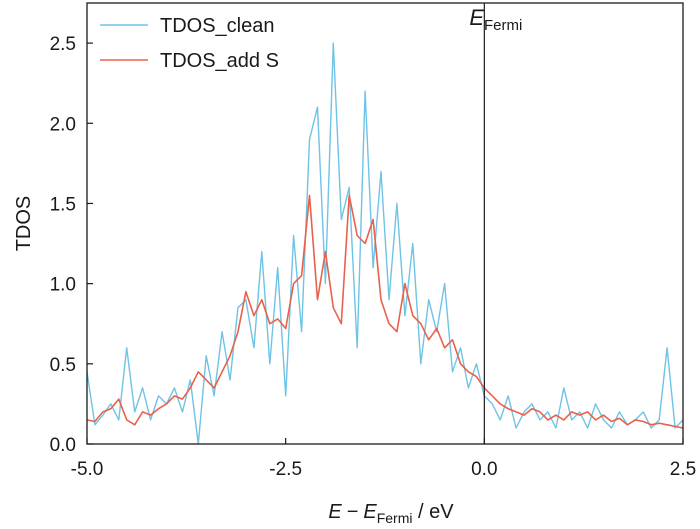 This screenshot has width=700, height=529. What do you see at coordinates (63, 204) in the screenshot?
I see `y-tick-label: 1.5` at bounding box center [63, 204].